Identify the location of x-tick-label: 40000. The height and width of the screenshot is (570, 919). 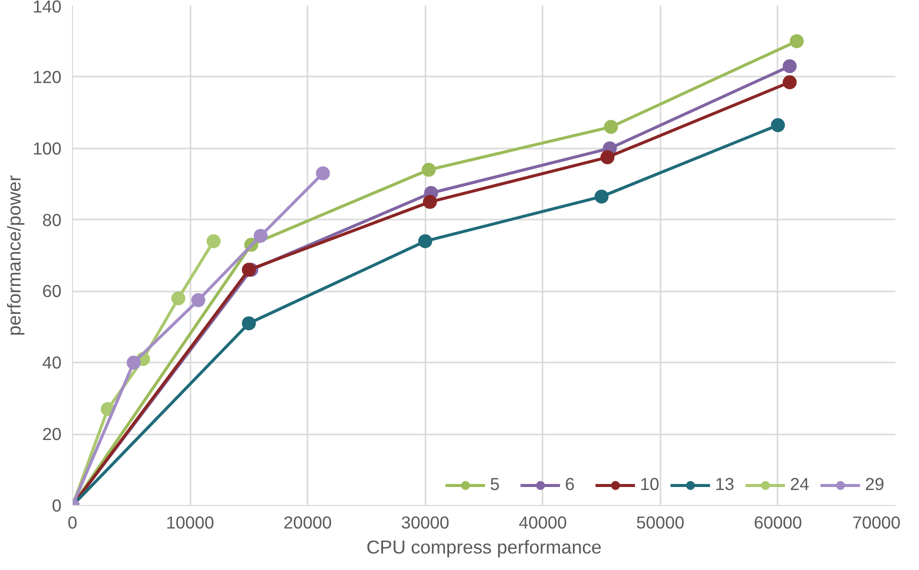
(542, 522).